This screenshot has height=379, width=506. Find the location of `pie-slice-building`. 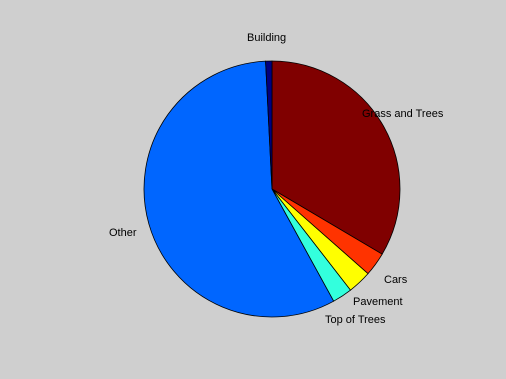

pie-slice-building is located at coordinates (269, 125).